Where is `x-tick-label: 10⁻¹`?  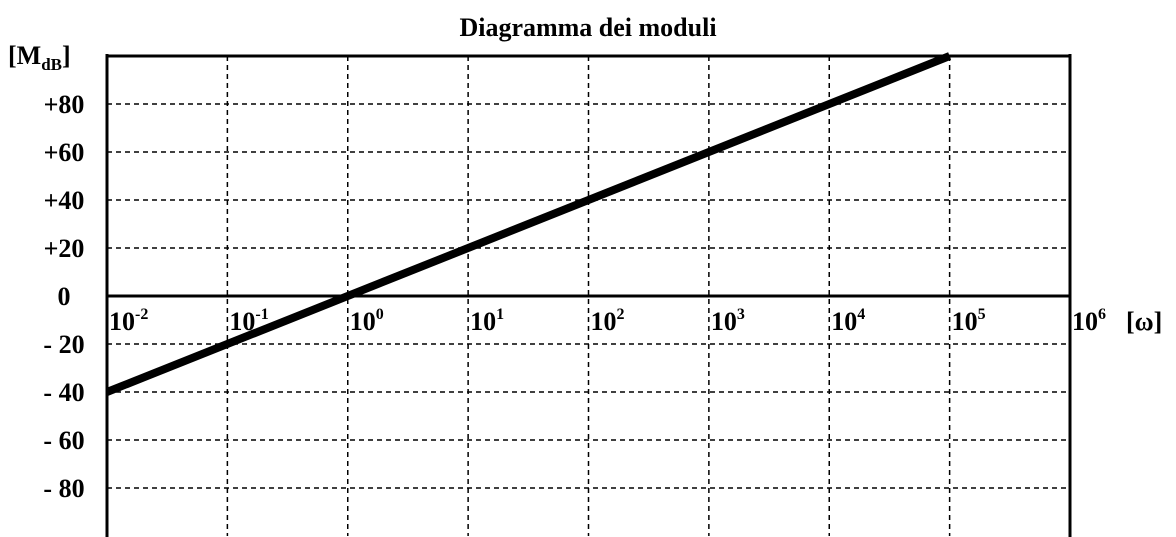
x-tick-label: 10⁻¹ is located at coordinates (248, 321).